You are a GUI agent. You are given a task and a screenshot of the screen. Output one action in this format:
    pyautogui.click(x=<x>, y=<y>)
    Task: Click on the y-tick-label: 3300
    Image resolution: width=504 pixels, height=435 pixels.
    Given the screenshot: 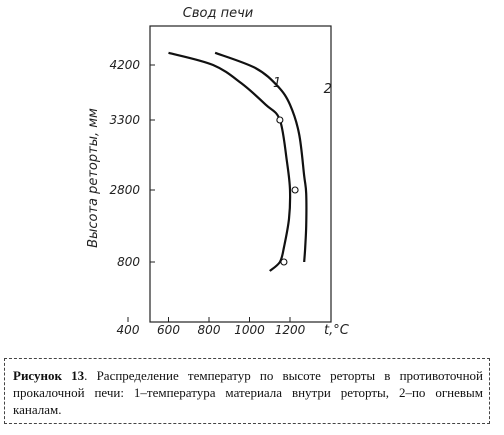 What is the action you would take?
    pyautogui.click(x=124, y=120)
    